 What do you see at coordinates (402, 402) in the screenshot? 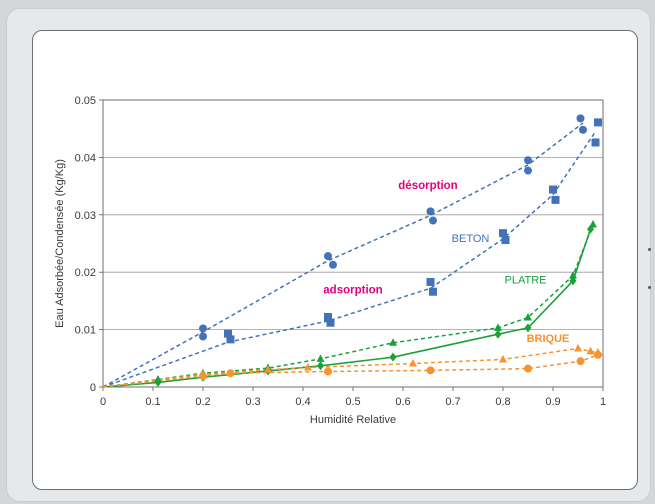
I see `x-tick-label: 0.6` at bounding box center [402, 402].